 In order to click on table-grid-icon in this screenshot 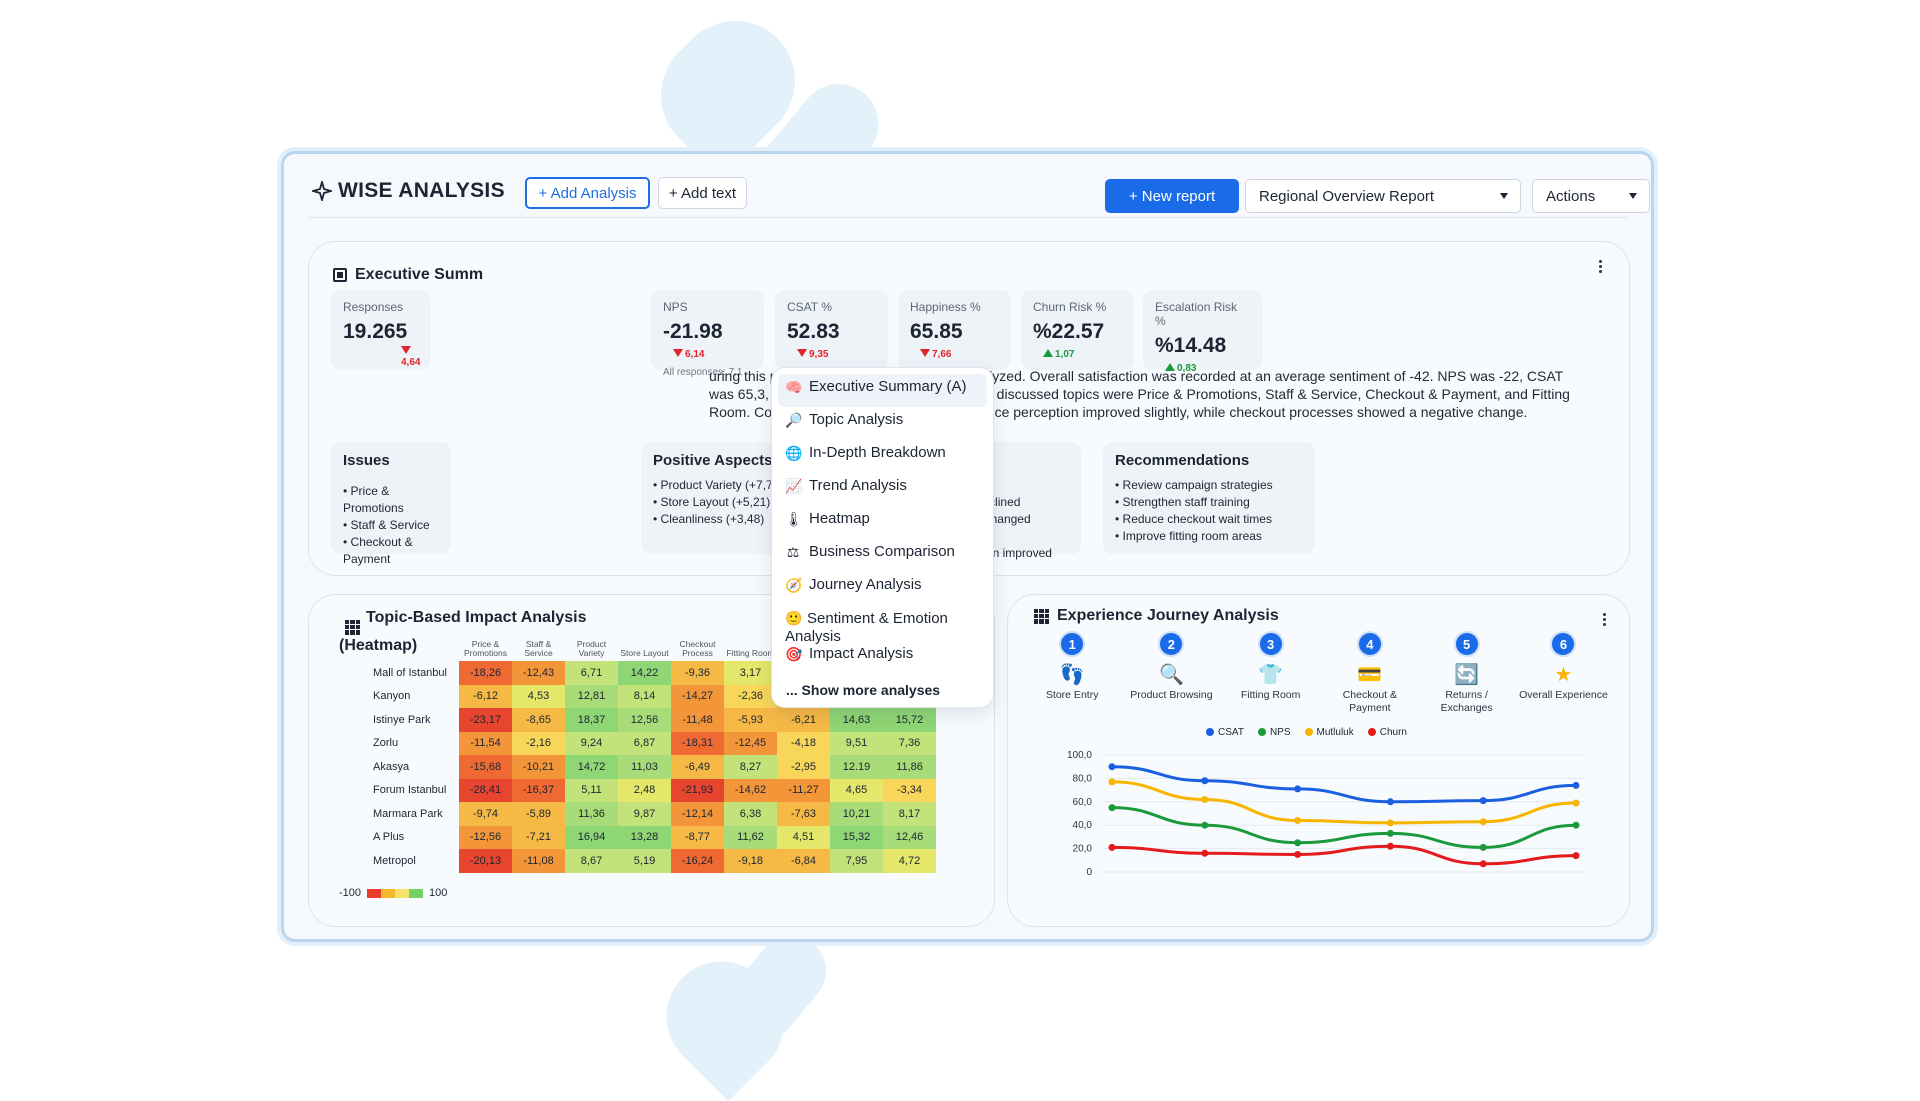, I will do `click(352, 627)`.